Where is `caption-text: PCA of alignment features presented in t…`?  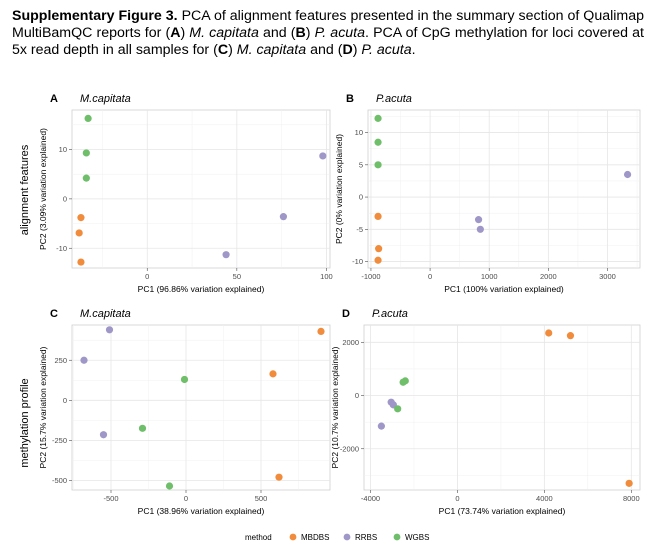
caption-text: PCA of alignment features presented in t… is located at coordinates (328, 24).